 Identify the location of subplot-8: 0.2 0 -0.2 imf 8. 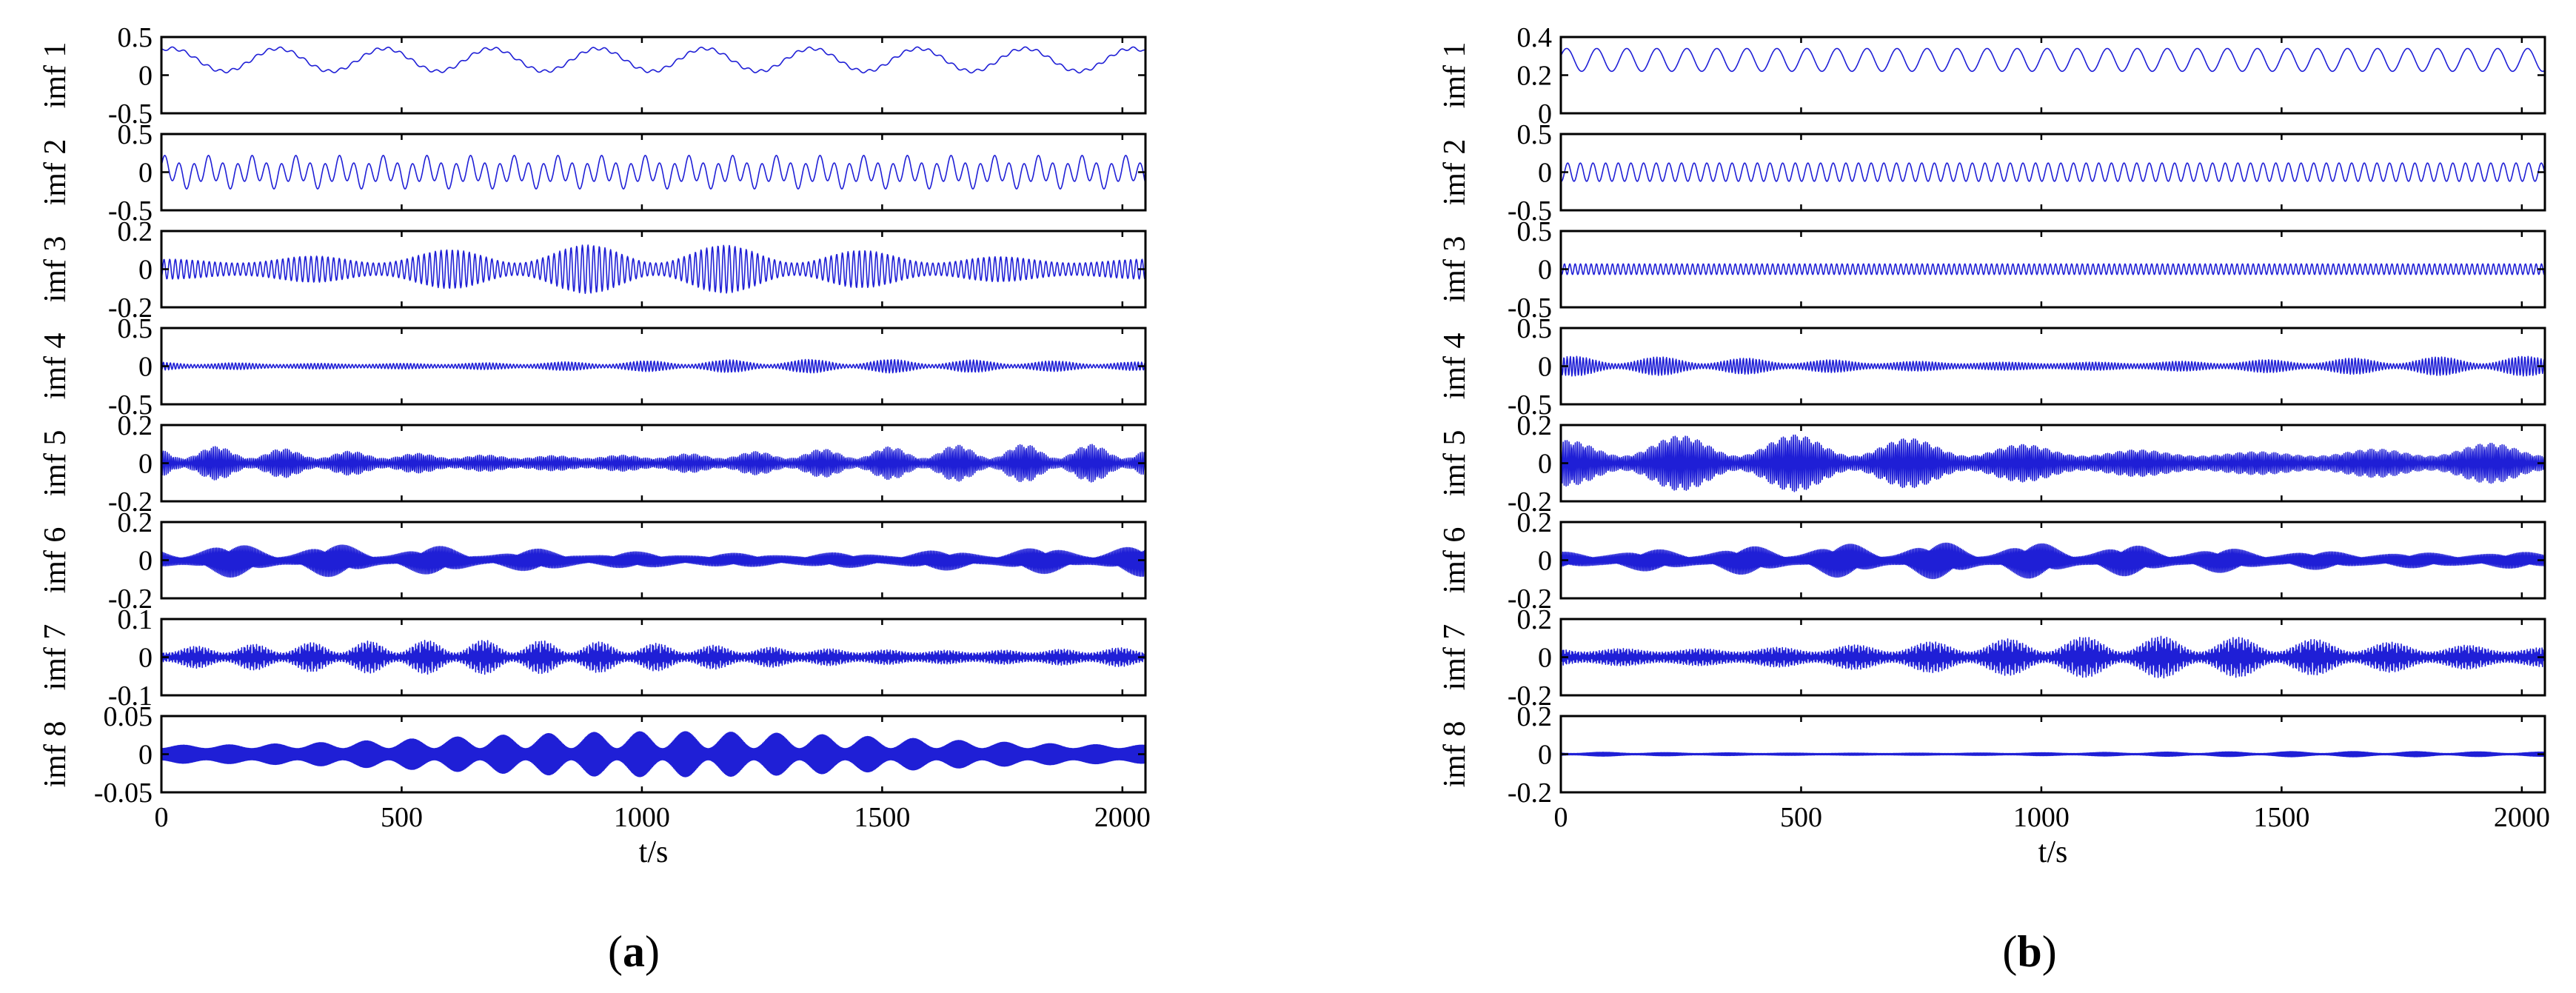
(1992, 755).